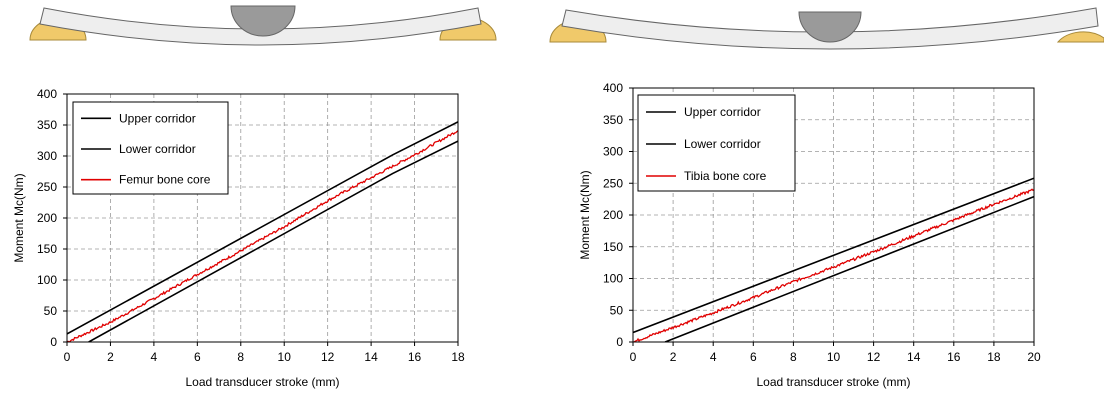 This screenshot has width=1104, height=397. Describe the element at coordinates (725, 176) in the screenshot. I see `legend-label: Tibia bone core` at that location.